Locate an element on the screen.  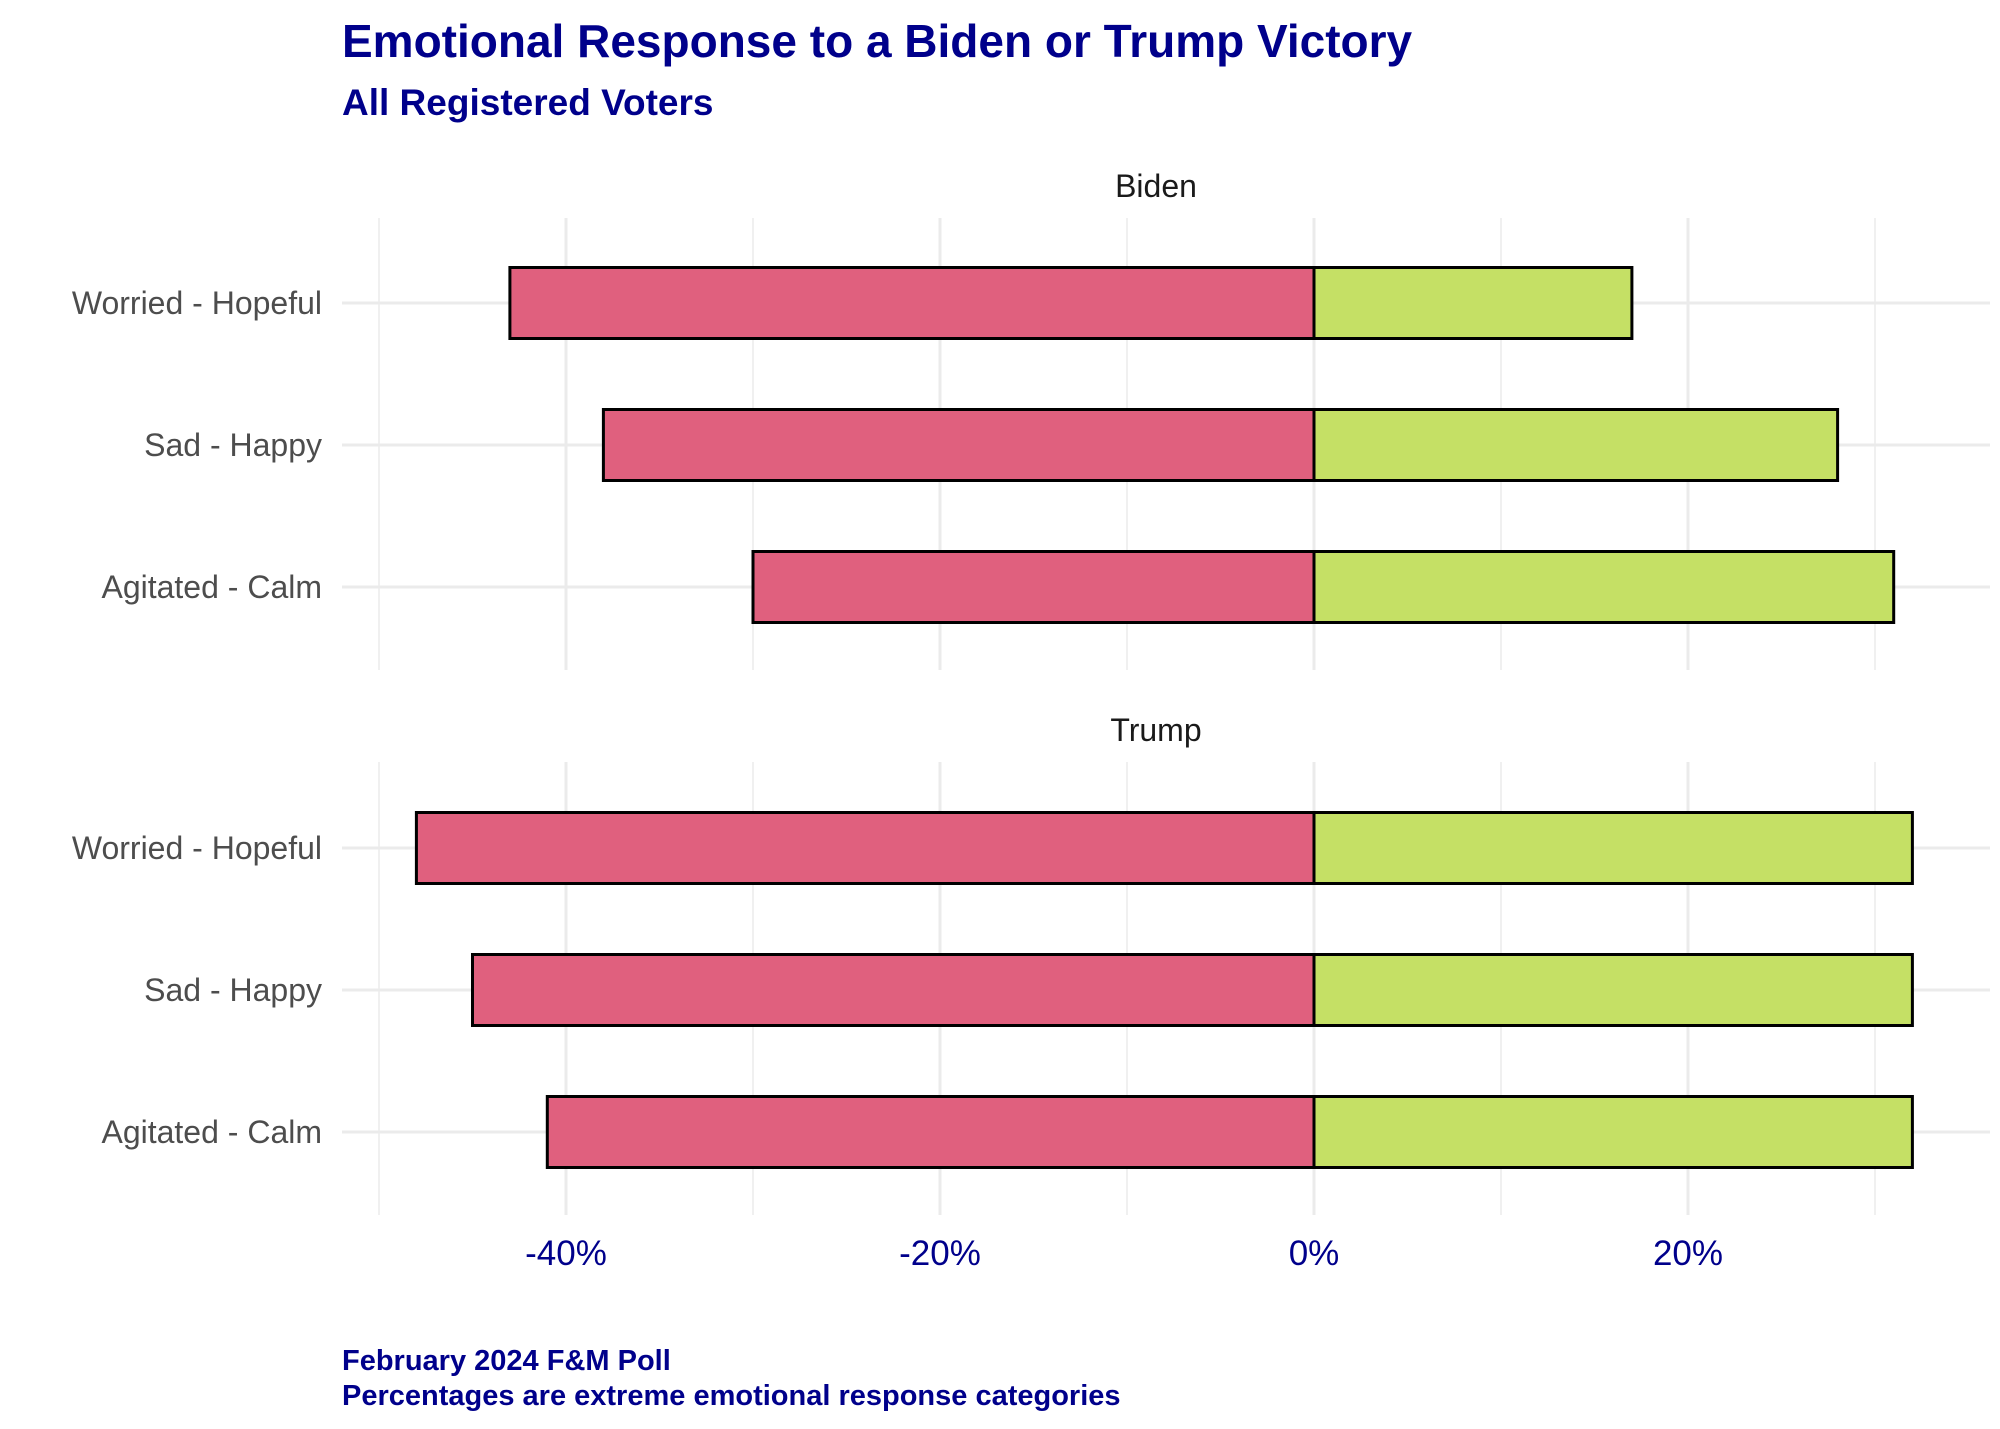
x-tick-label: 20% is located at coordinates (1688, 1253).